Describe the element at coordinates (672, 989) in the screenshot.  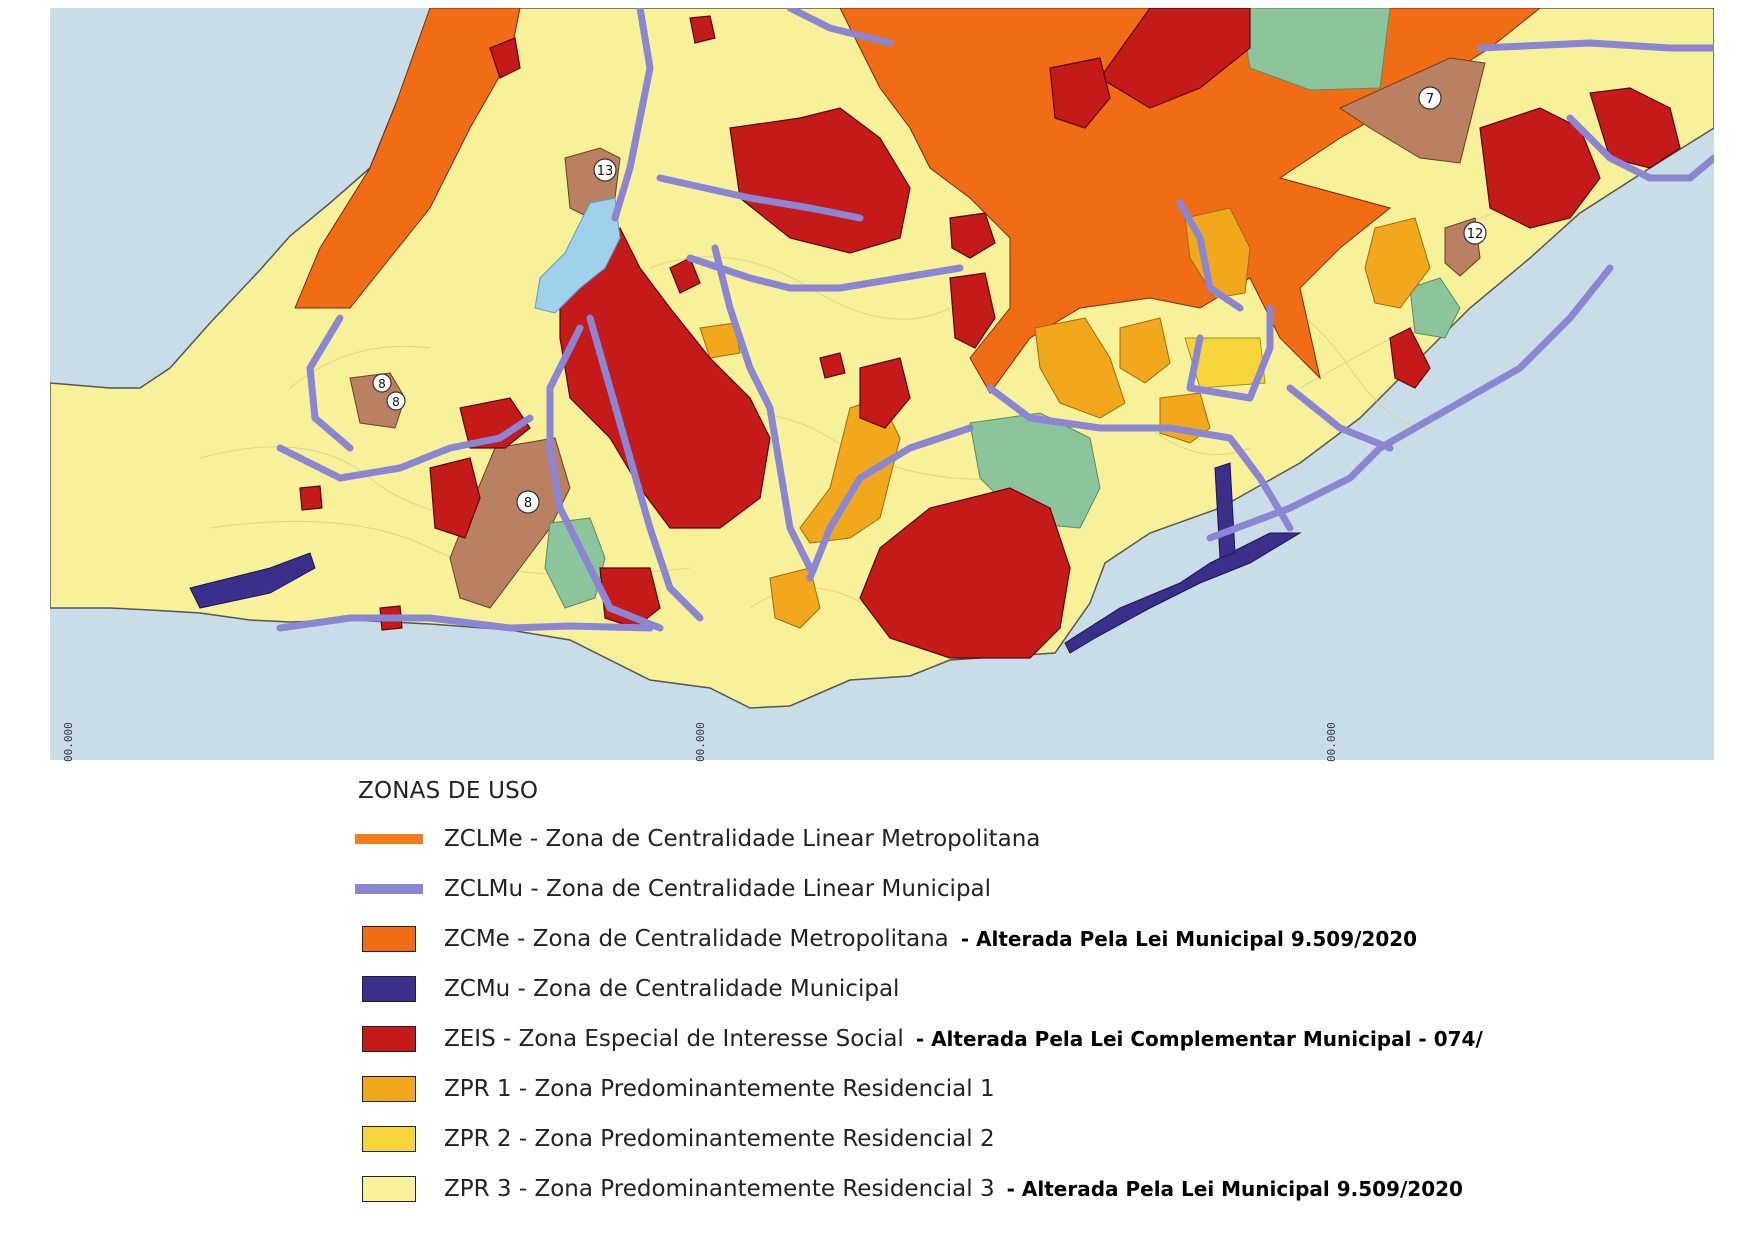
I see `legend-label: ZCMu - Zona de Centralidade Municipal` at that location.